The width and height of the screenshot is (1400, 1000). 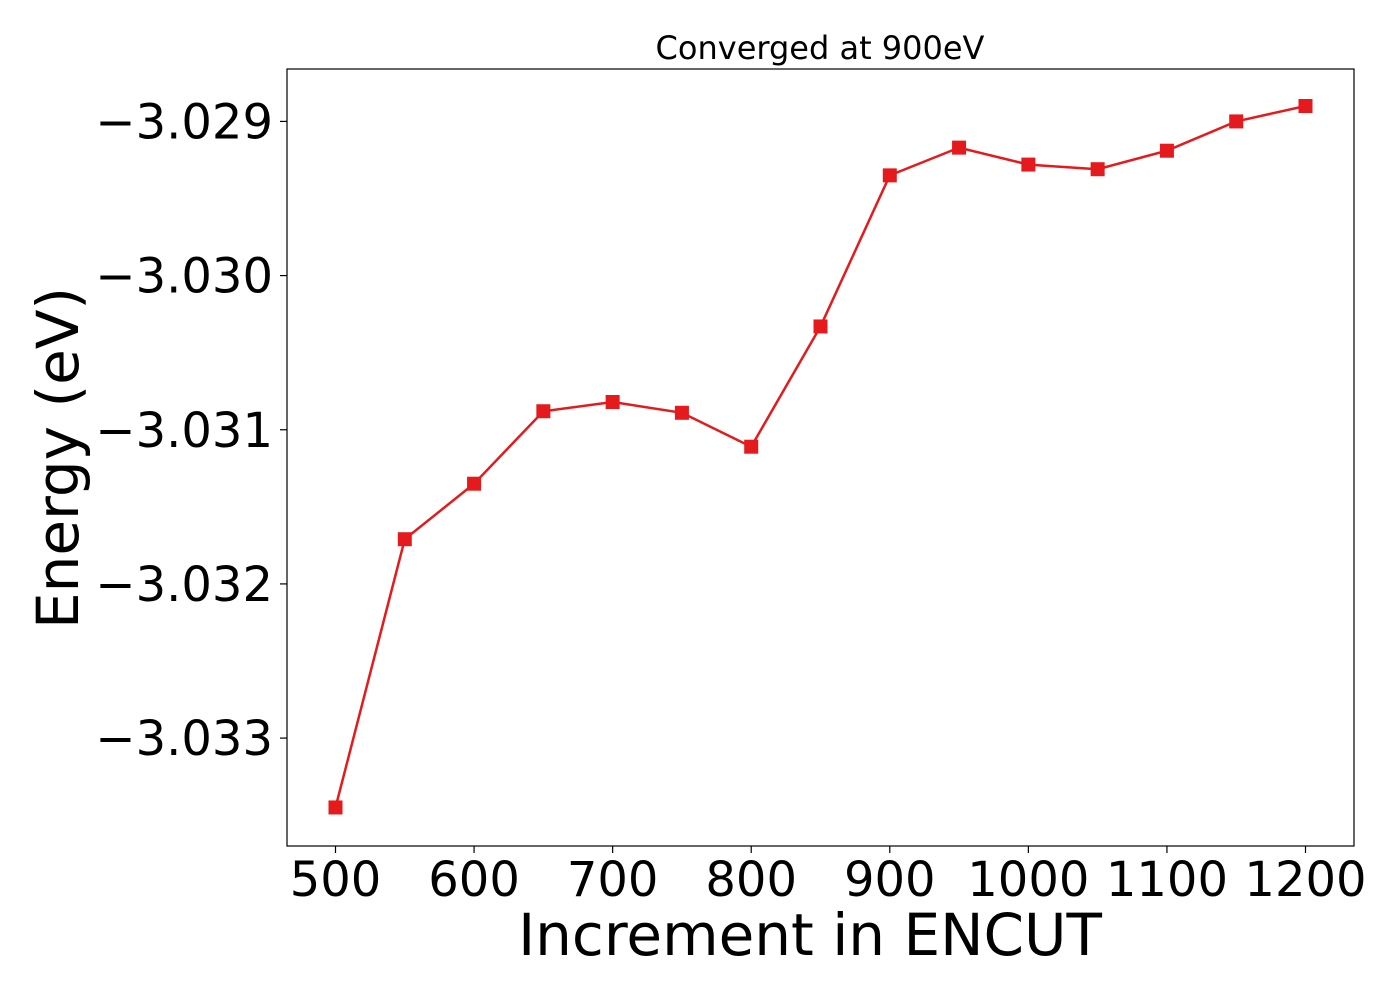 What do you see at coordinates (828, 877) in the screenshot?
I see `x-axis: 500 600 700 800 900 1000 1100 1200` at bounding box center [828, 877].